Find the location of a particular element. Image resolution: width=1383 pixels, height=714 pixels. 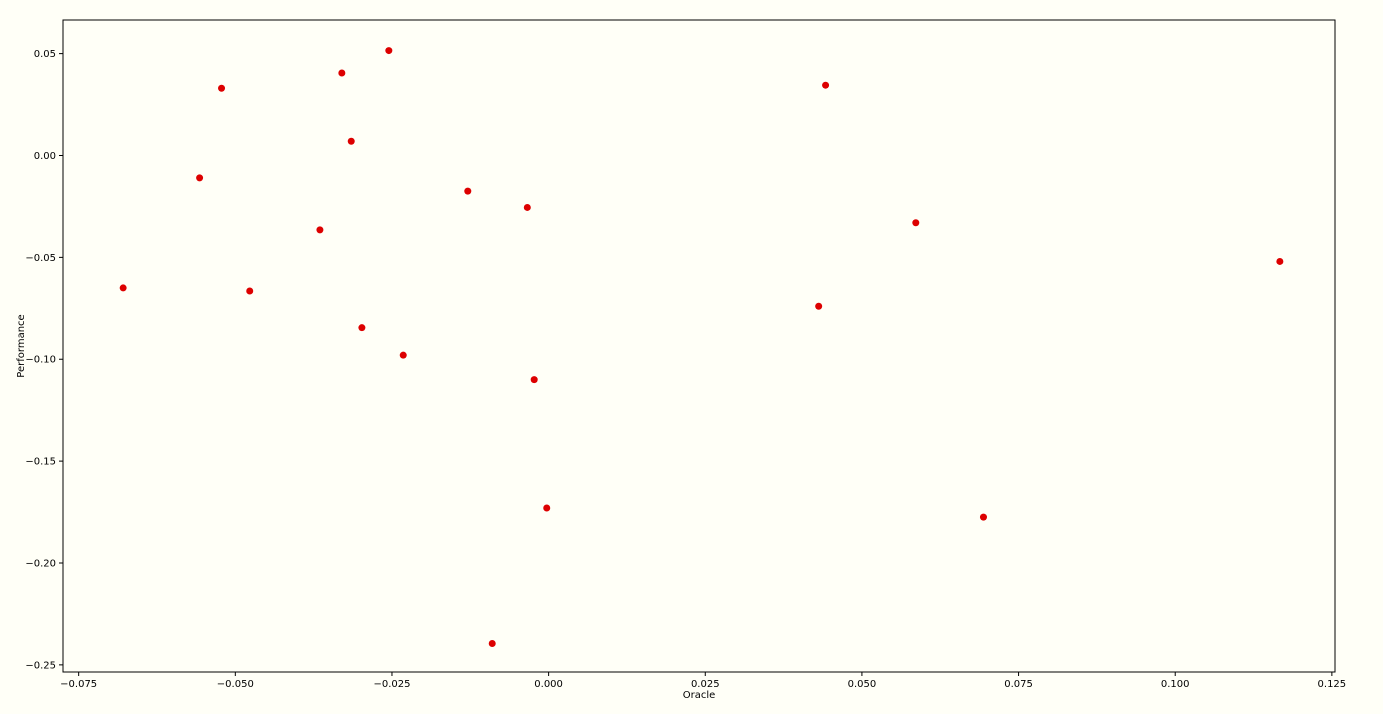

x-tick-label: 0.025 is located at coordinates (705, 684).